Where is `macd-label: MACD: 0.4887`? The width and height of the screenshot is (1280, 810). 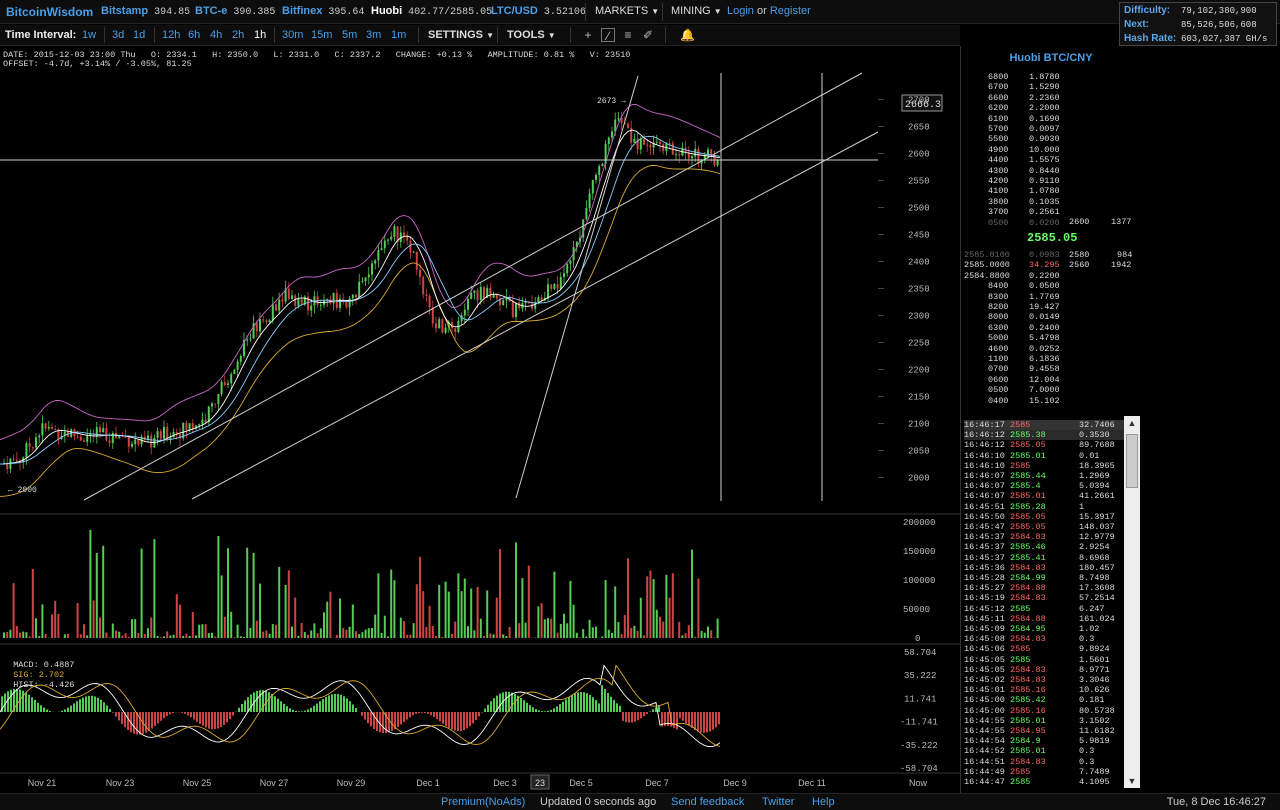
macd-label: MACD: 0.4887 is located at coordinates (44, 665).